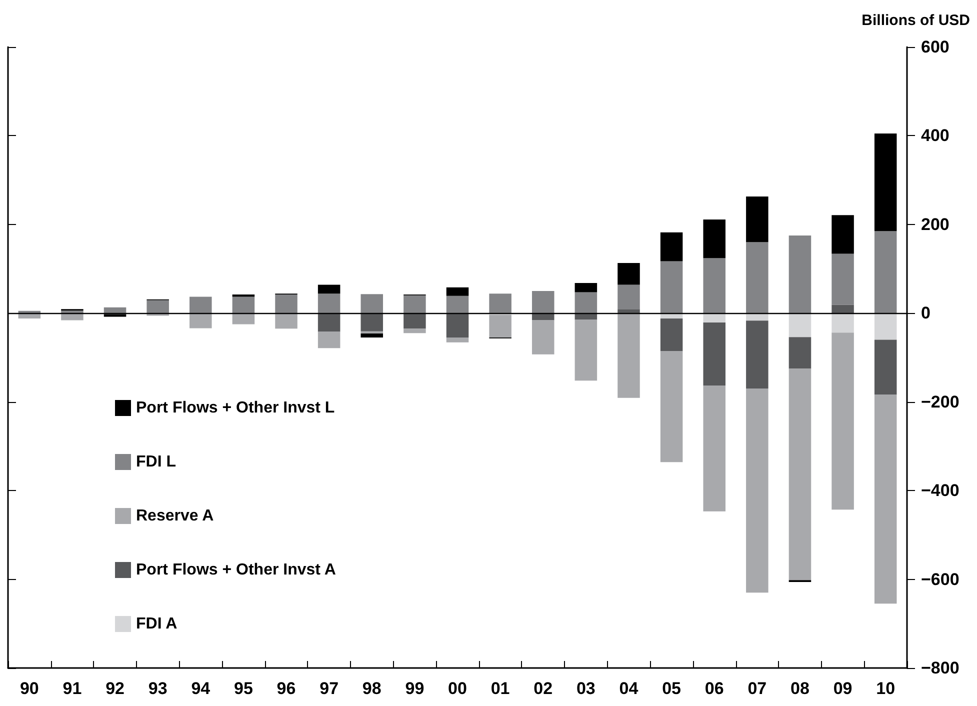 Image resolution: width=977 pixels, height=706 pixels. What do you see at coordinates (757, 688) in the screenshot?
I see `x-tick-label: 07` at bounding box center [757, 688].